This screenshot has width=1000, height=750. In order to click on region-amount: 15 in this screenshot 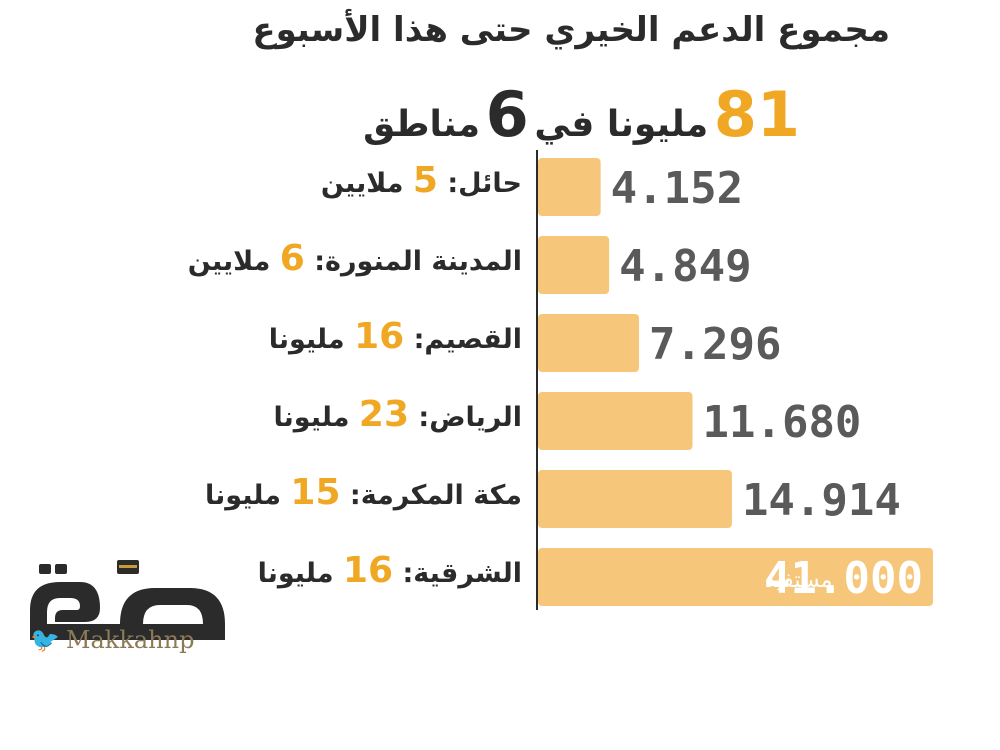, I will do `click(315, 492)`.